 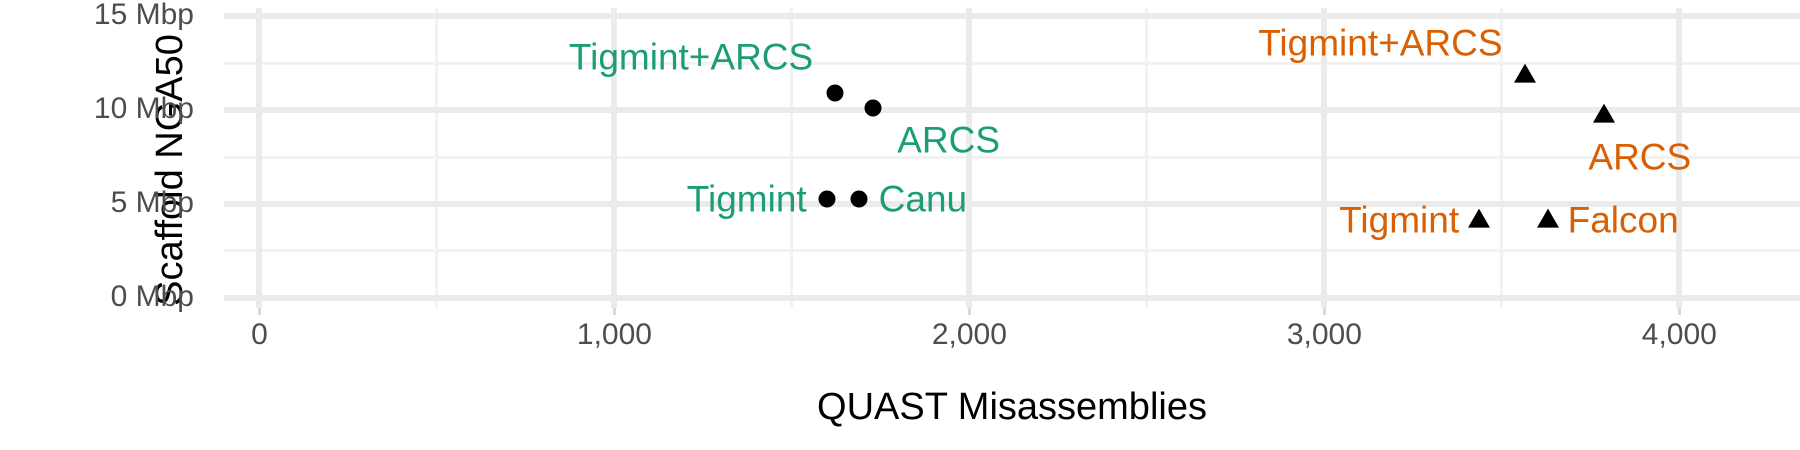 I want to click on x-axis-tick-label: 3,000, so click(x=1324, y=334).